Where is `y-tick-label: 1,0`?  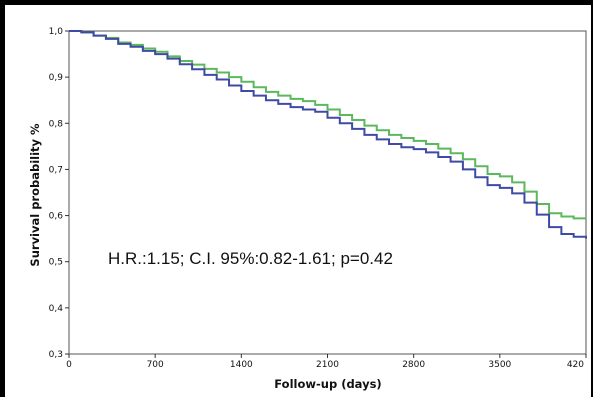 y-tick-label: 1,0 is located at coordinates (56, 32).